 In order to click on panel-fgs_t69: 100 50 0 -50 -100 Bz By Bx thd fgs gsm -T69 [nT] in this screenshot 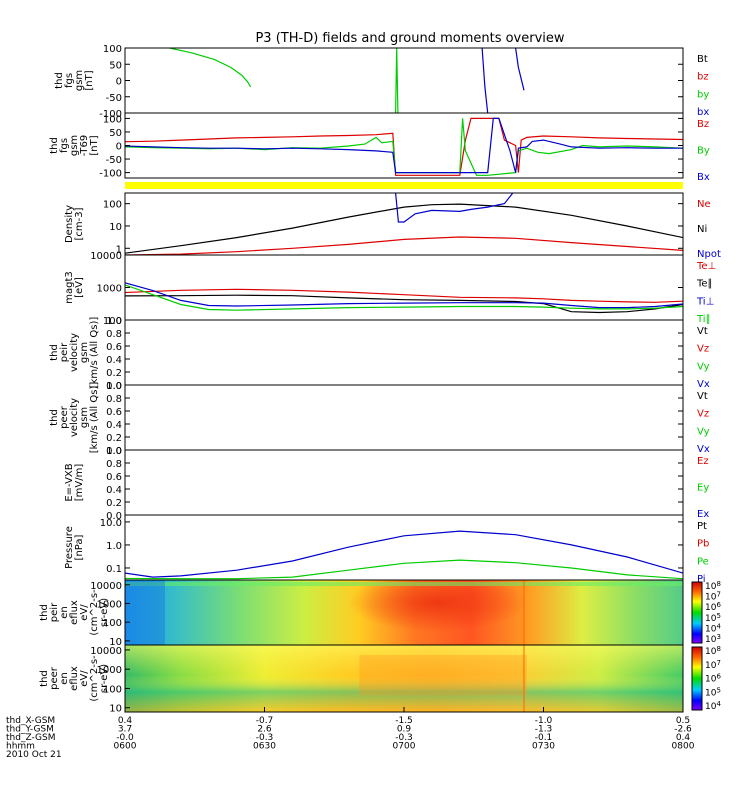, I will do `click(379, 147)`.